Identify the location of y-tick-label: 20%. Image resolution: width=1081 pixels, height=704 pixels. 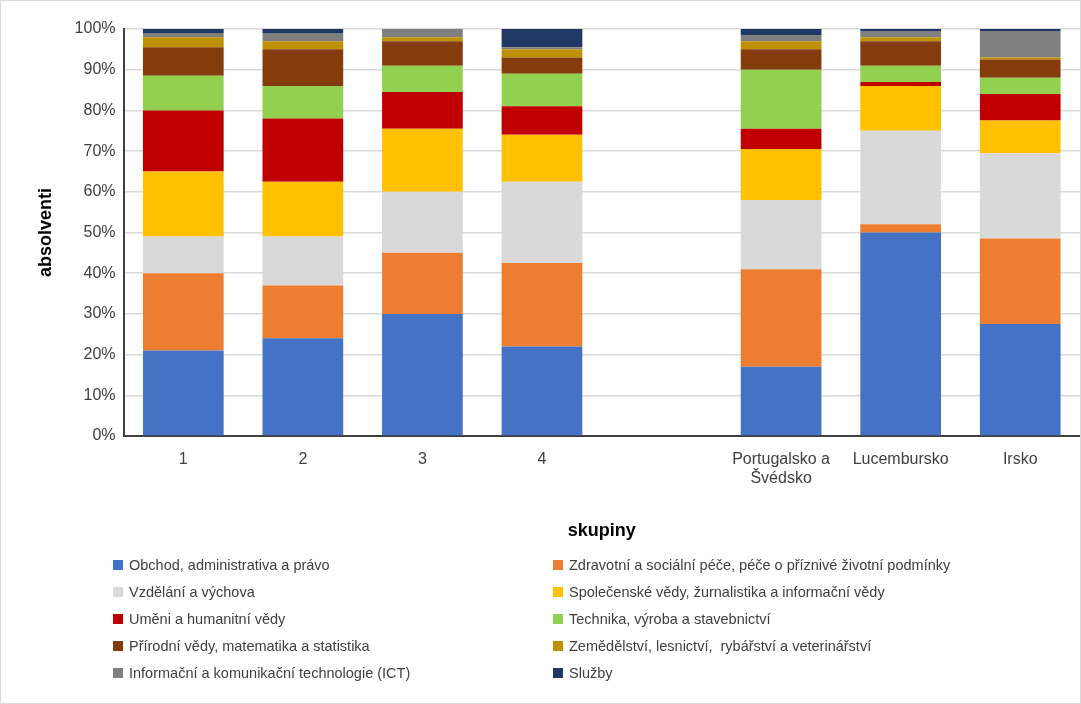
(99, 354).